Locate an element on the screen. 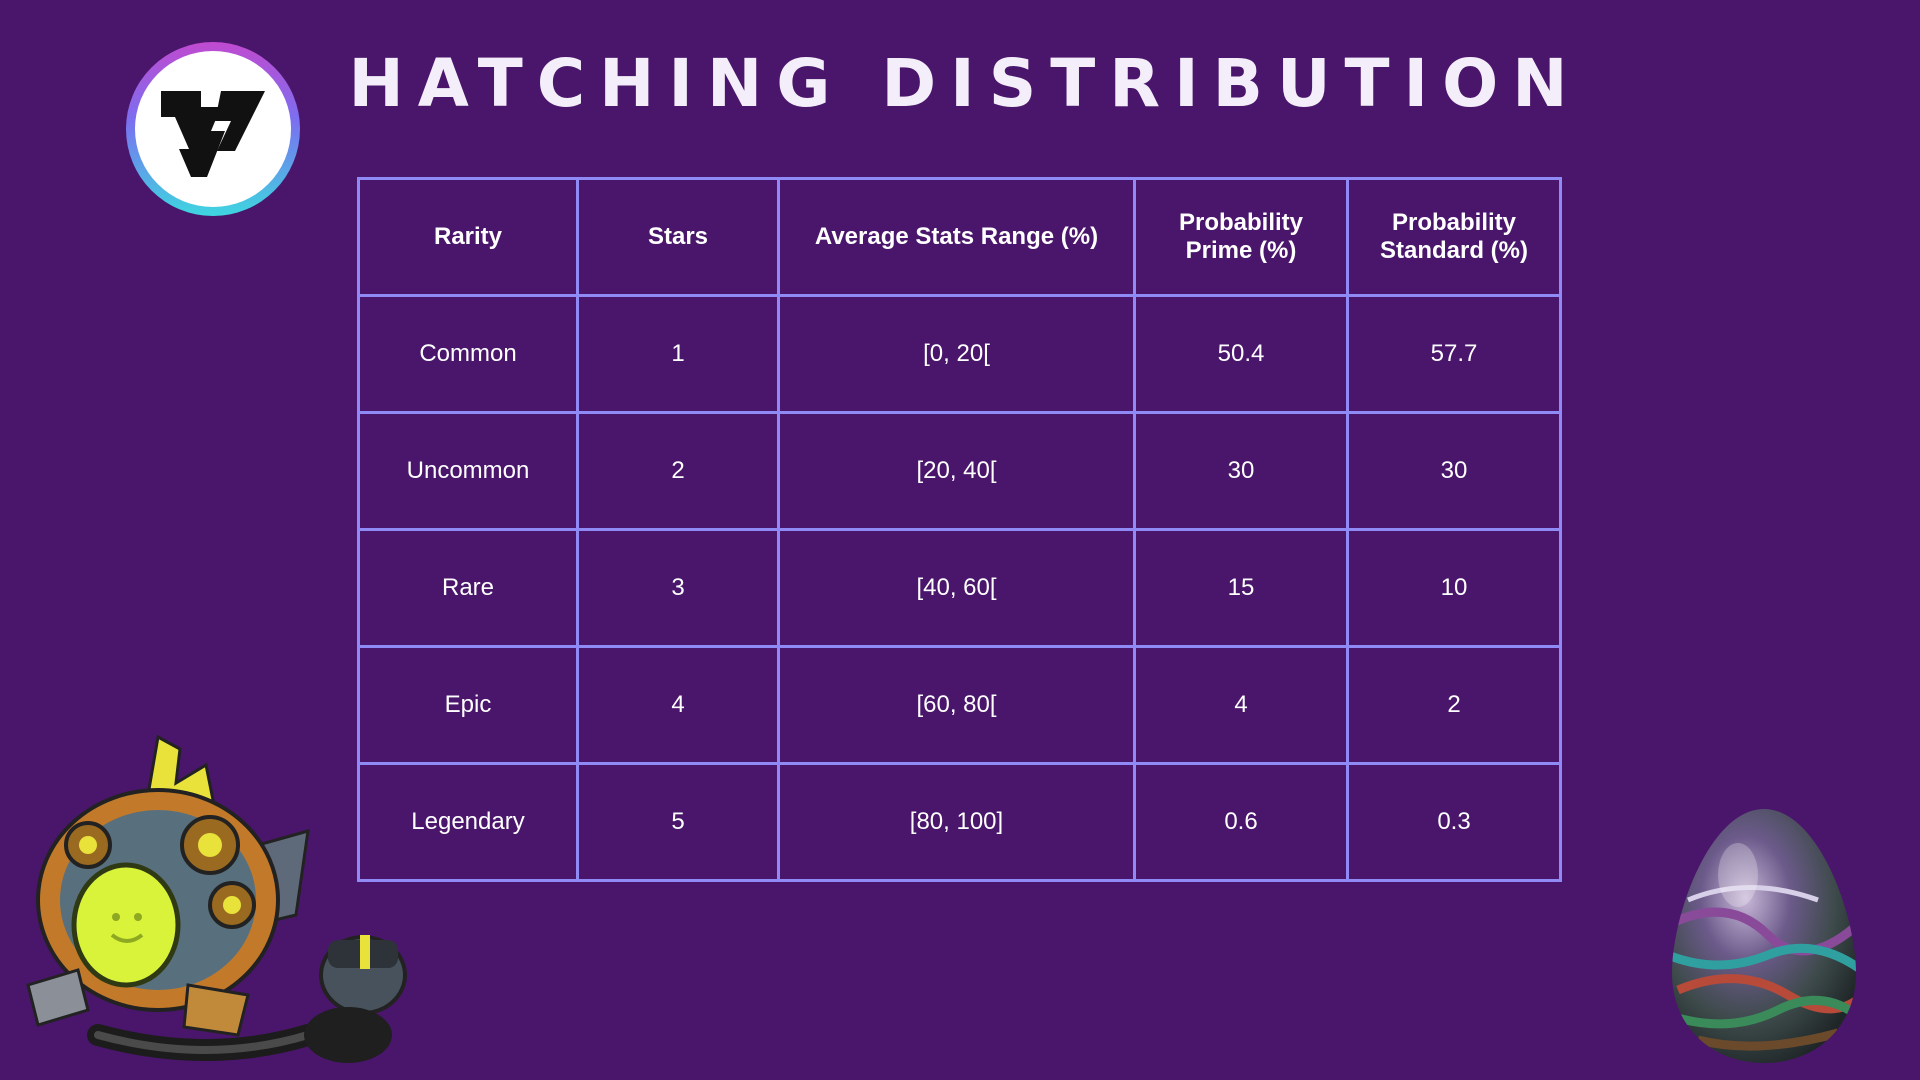  table-row: Epic 4 [60, 80[ 4 2 is located at coordinates (959, 705).